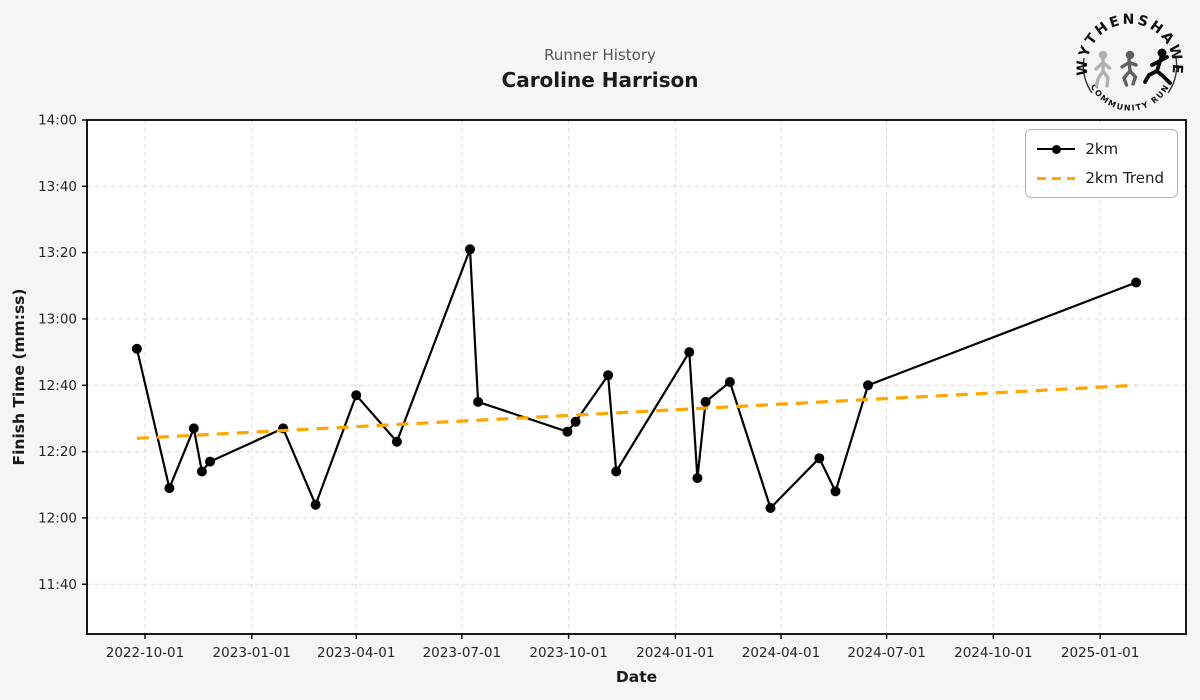 This screenshot has height=700, width=1200. Describe the element at coordinates (1129, 68) in the screenshot. I see `runner-silhouette-middle` at that location.